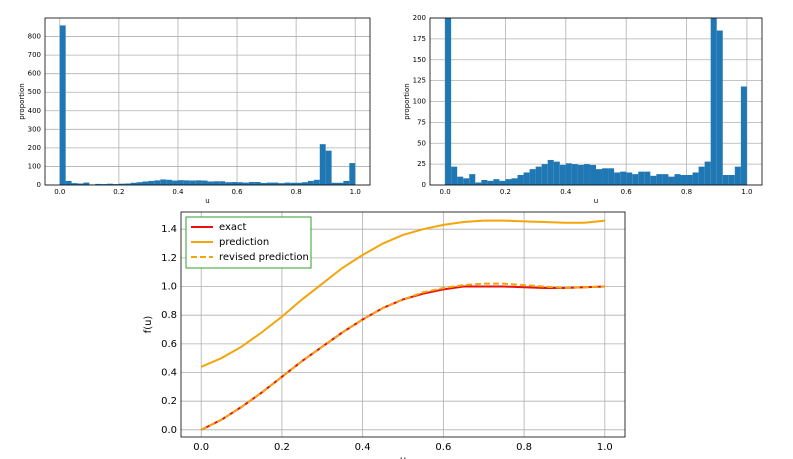 The image size is (793, 459). I want to click on y-axis-label: proportion, so click(407, 101).